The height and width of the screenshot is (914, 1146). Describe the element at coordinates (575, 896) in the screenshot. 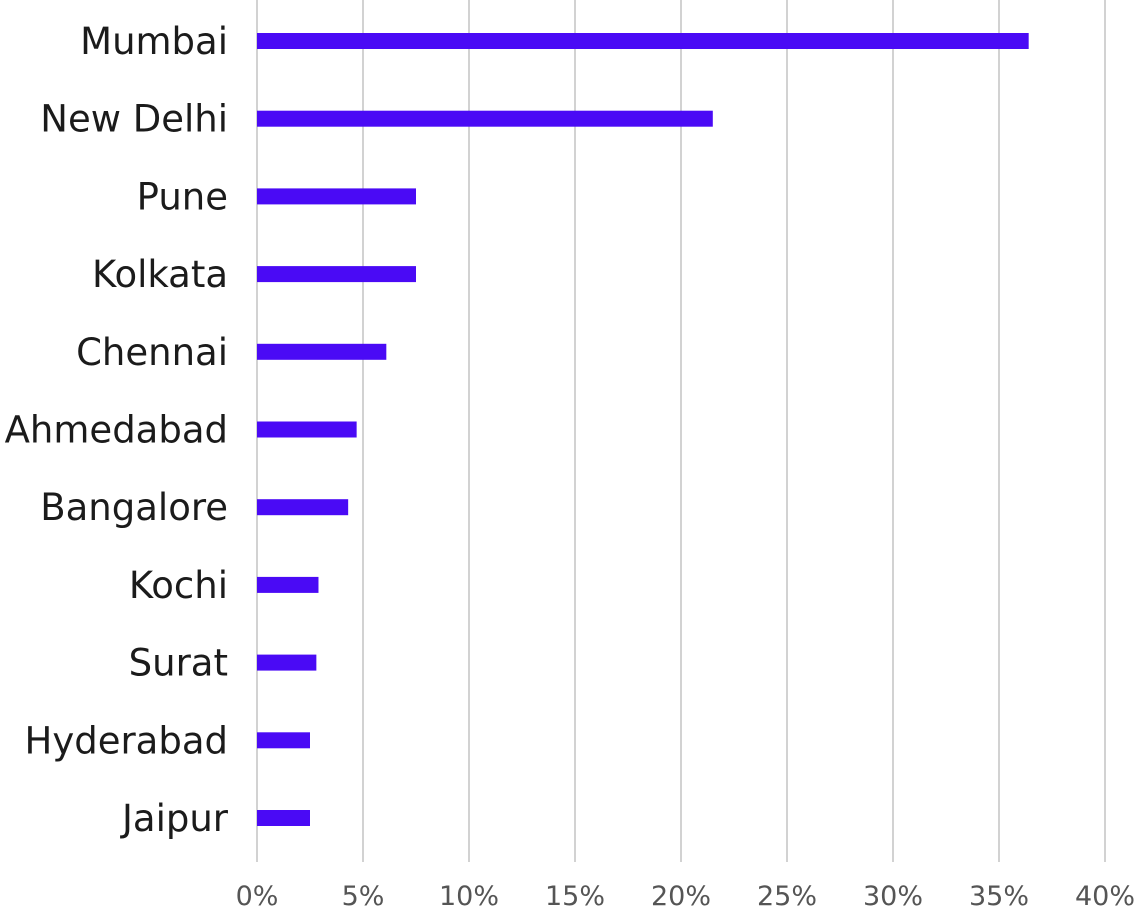

I see `x-tick-label: 15%` at that location.